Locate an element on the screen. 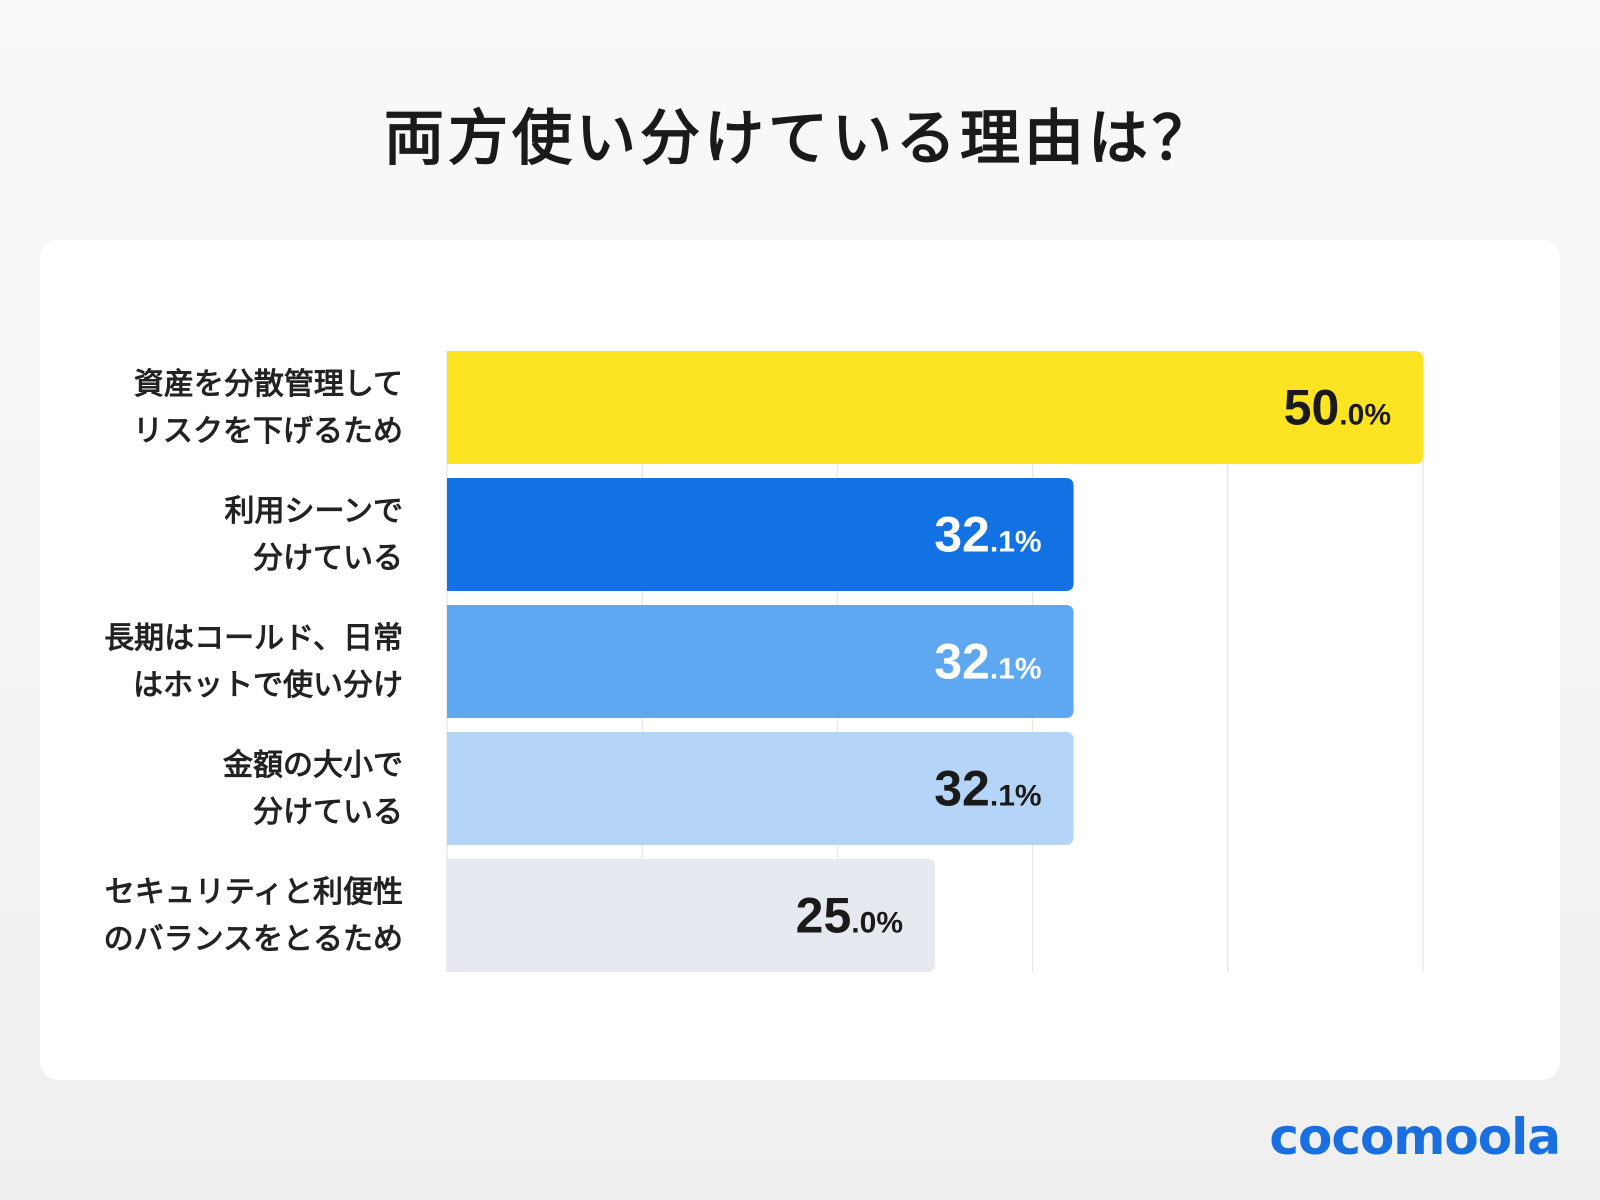 The height and width of the screenshot is (1200, 1600). category-label-line: 金額の大小で is located at coordinates (313, 765).